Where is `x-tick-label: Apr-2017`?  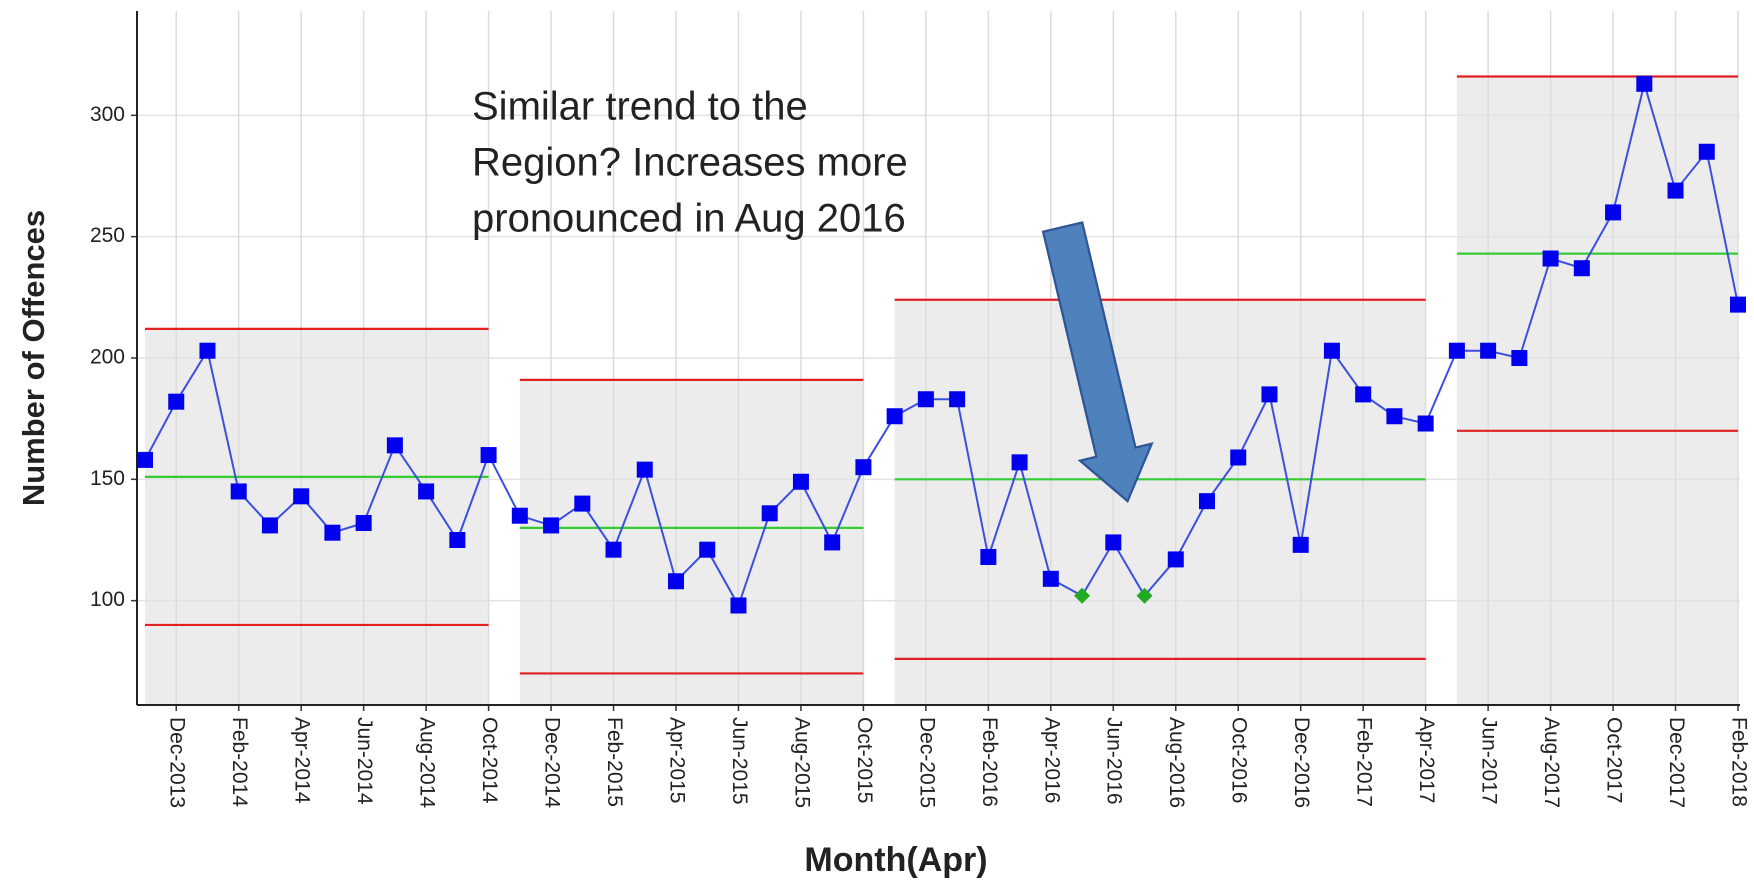
x-tick-label: Apr-2017 is located at coordinates (1426, 760).